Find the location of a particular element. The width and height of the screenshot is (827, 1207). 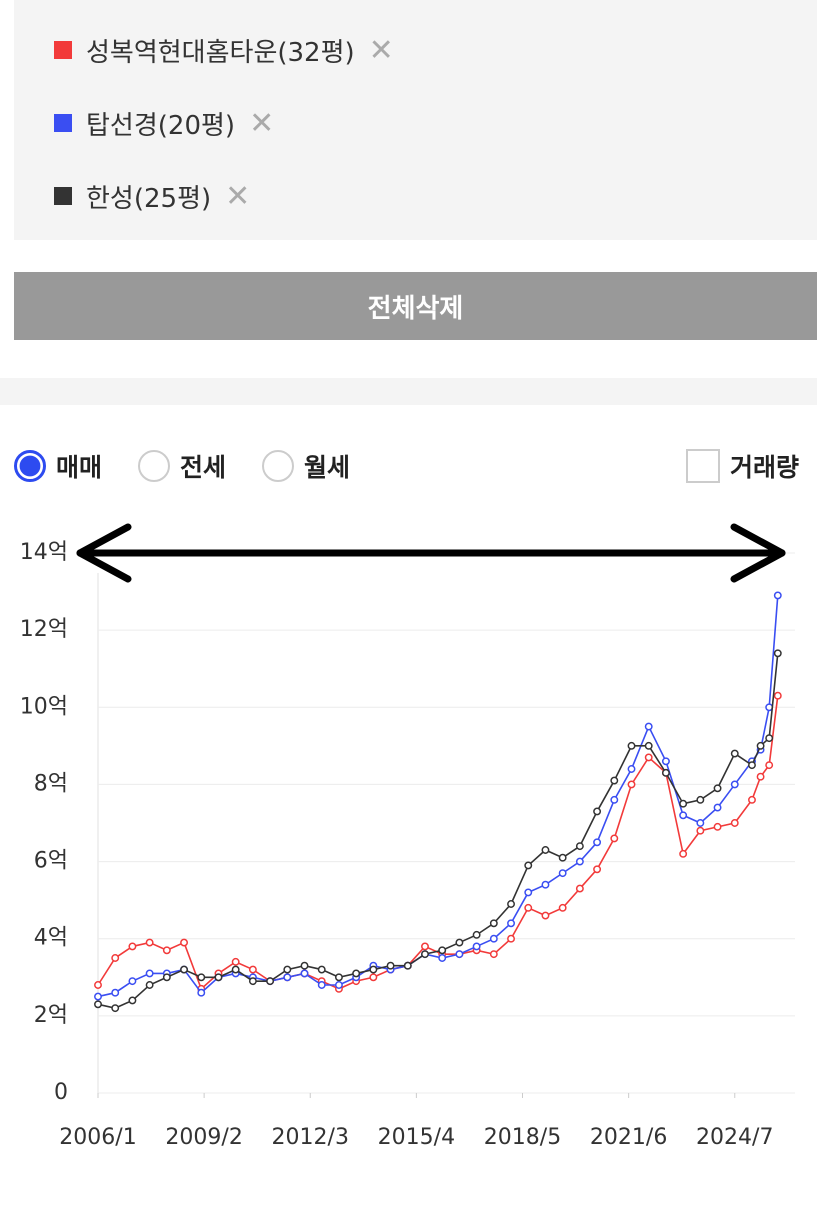

clear-all-button: 전체삭제 is located at coordinates (415, 306).